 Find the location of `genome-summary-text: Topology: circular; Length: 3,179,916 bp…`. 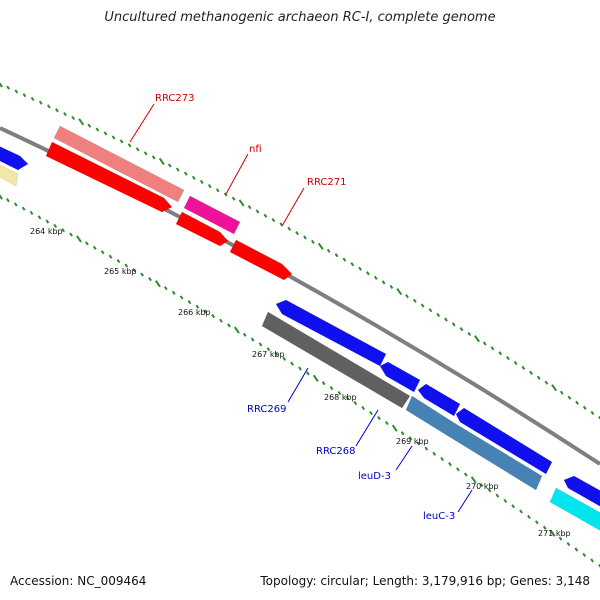

genome-summary-text: Topology: circular; Length: 3,179,916 bp… is located at coordinates (425, 581).